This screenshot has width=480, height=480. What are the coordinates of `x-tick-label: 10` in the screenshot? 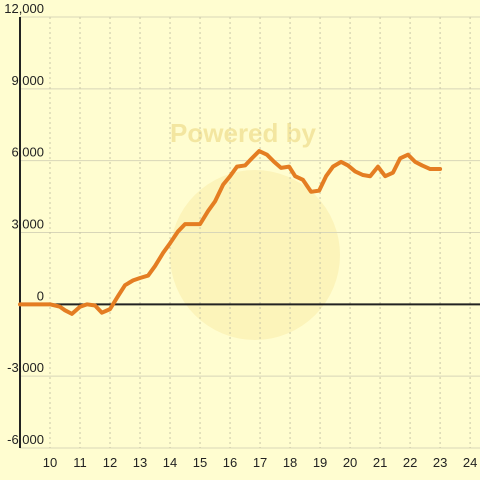 It's located at (50, 462).